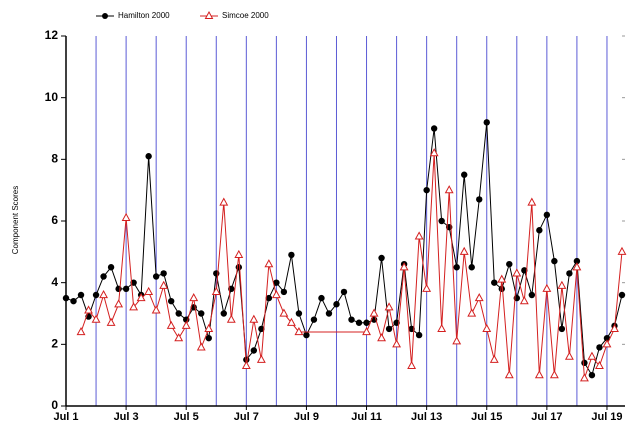 This screenshot has width=629, height=422. I want to click on y-tick-label: 12, so click(52, 35).